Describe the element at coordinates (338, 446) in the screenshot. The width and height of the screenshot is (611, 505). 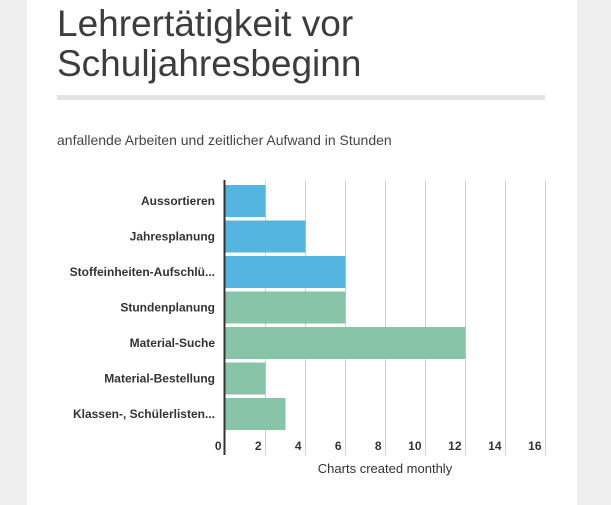
I see `x-tick-label: 6` at that location.